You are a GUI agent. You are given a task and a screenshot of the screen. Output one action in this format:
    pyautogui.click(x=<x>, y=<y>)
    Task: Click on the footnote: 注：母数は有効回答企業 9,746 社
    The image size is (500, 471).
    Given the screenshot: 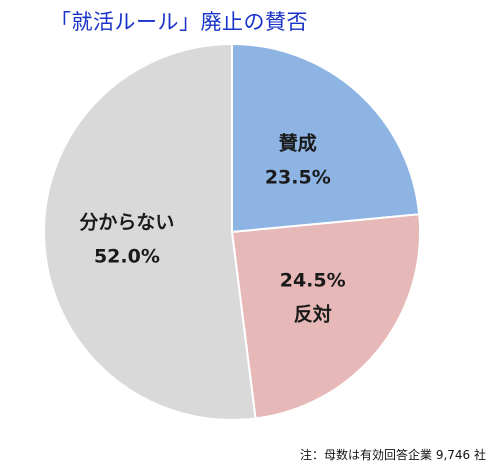 What is the action you would take?
    pyautogui.click(x=393, y=455)
    